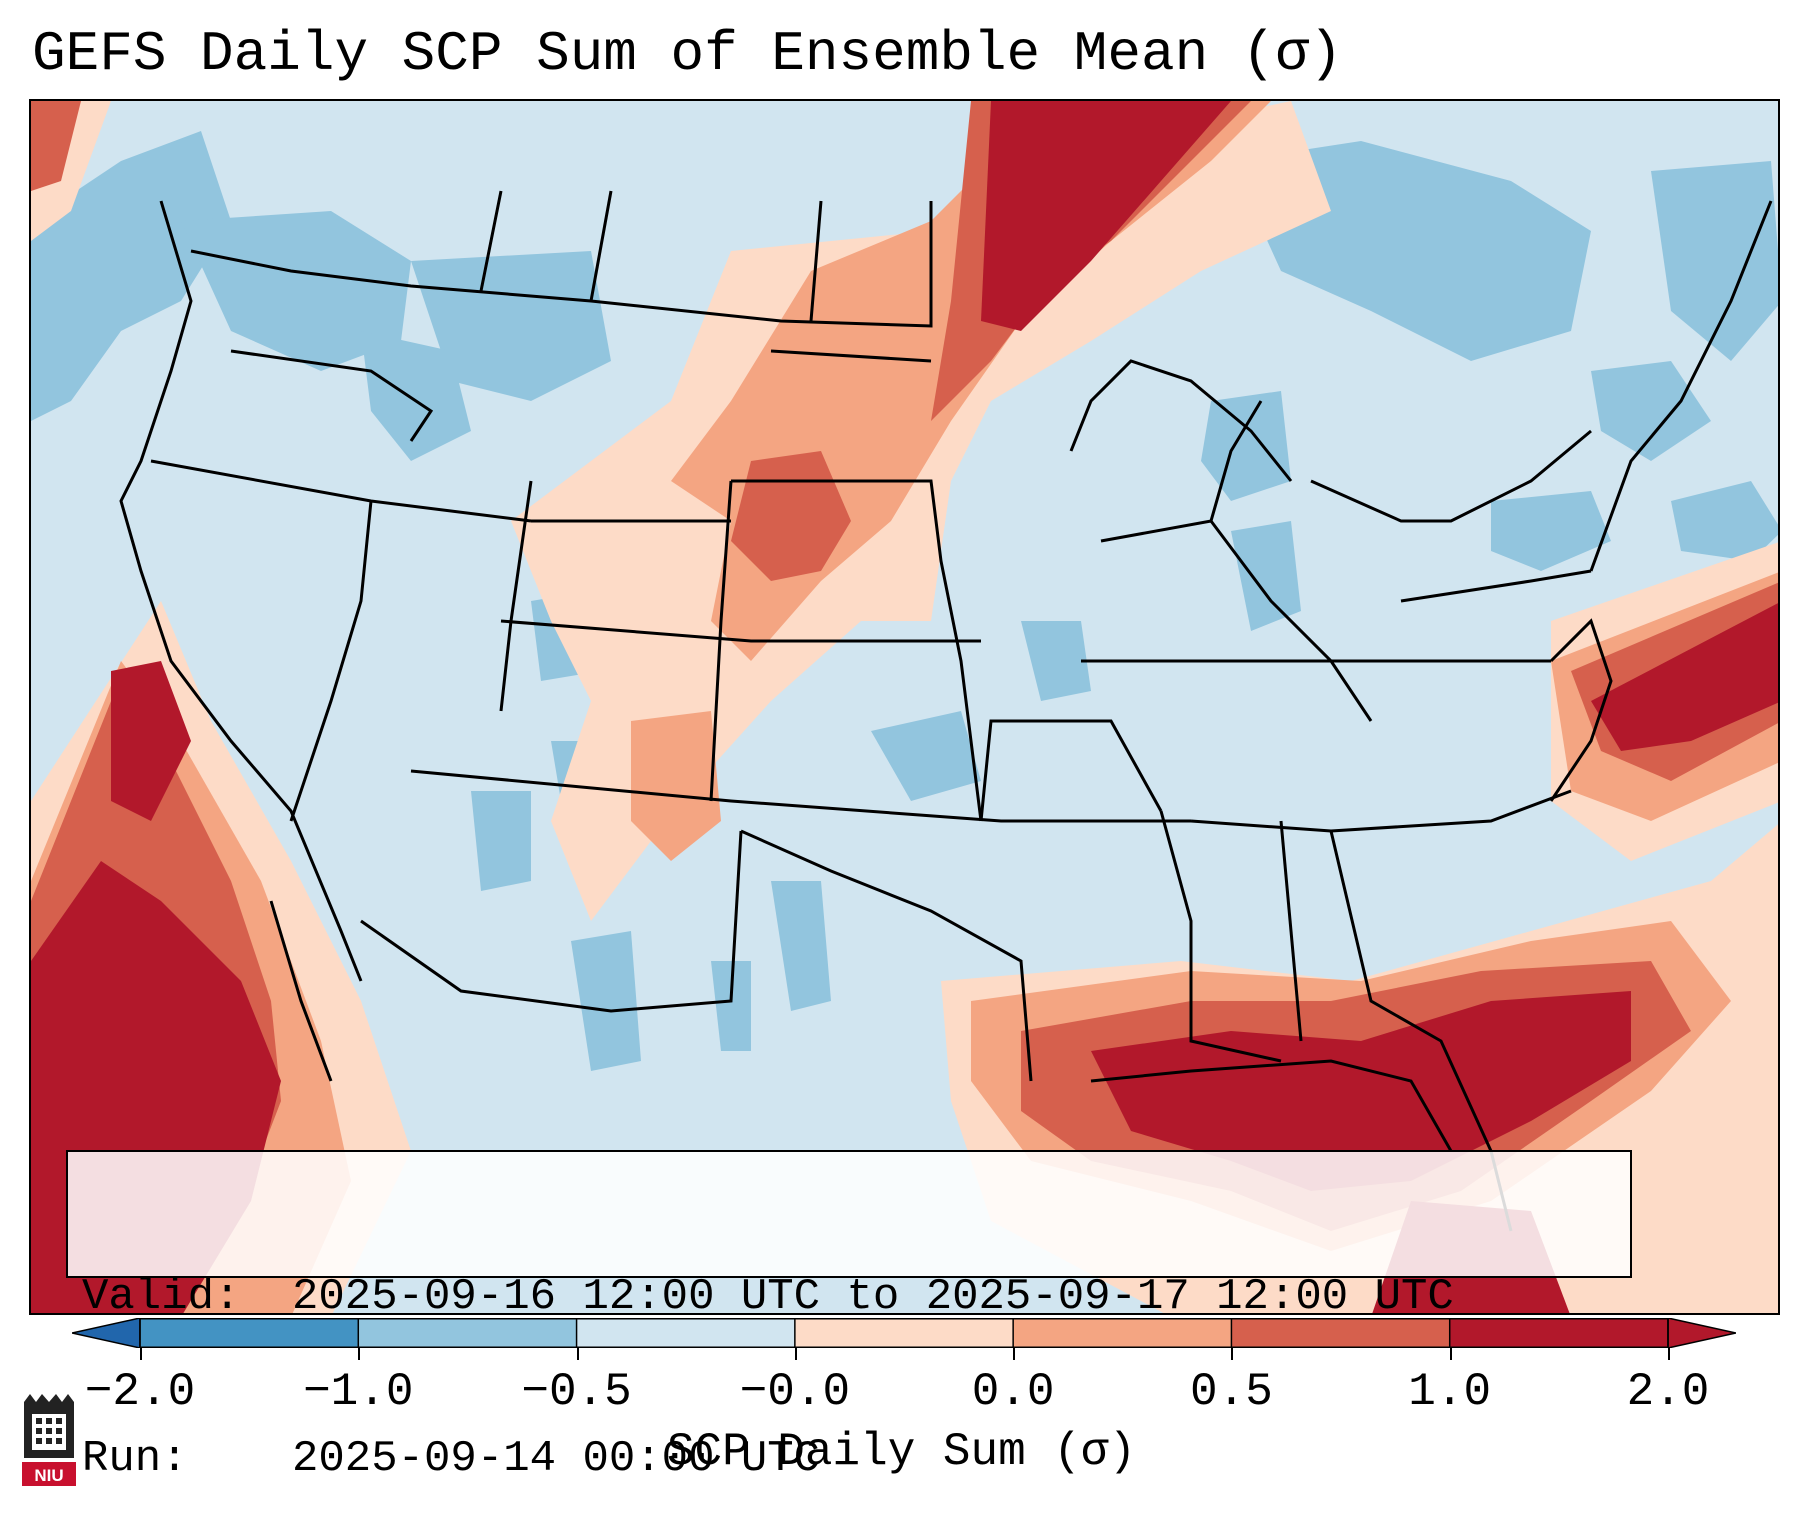 This screenshot has height=1540, width=1803. Describe the element at coordinates (135, 1459) in the screenshot. I see `run-label: Run:` at that location.